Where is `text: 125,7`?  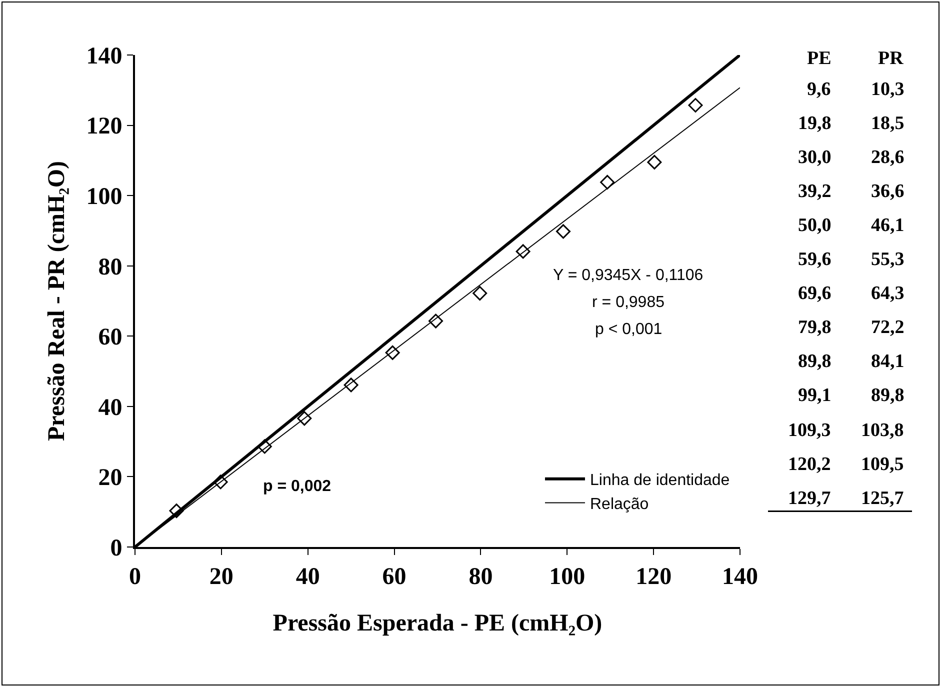
text: 125,7 is located at coordinates (882, 498).